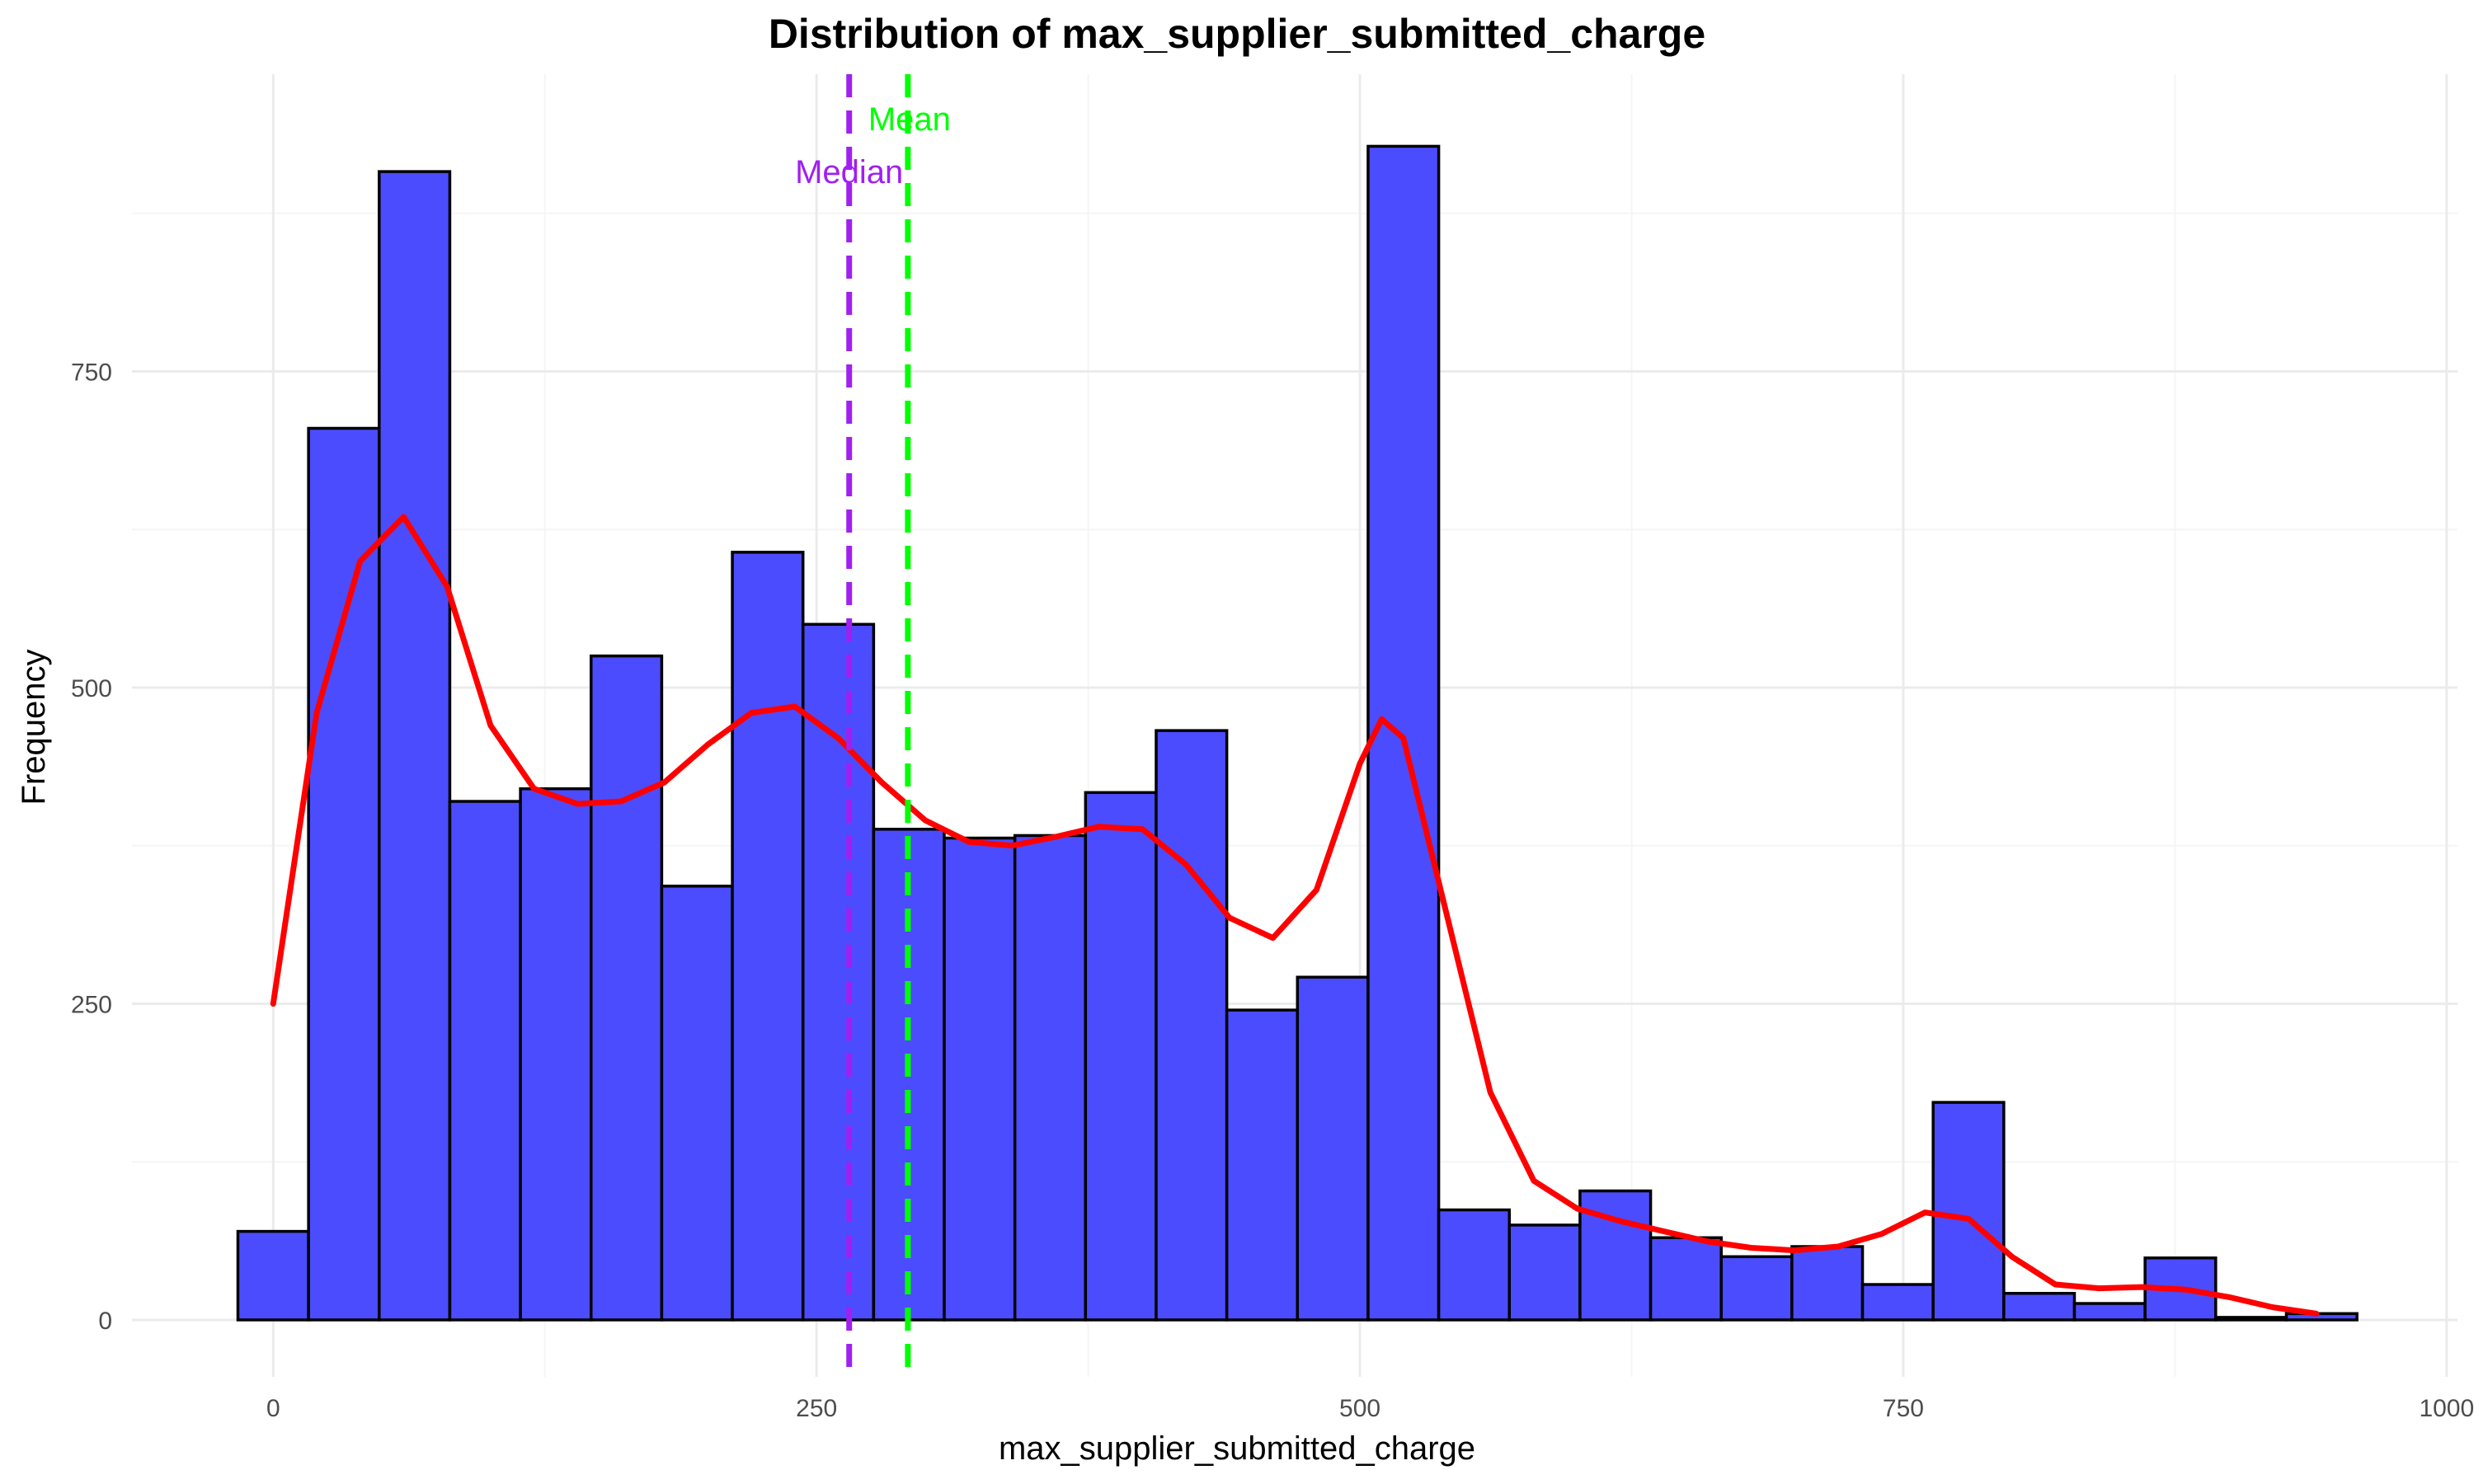 The image size is (2474, 1484). Describe the element at coordinates (91, 846) in the screenshot. I see `y-tick-labels: 0 250 500 750` at that location.